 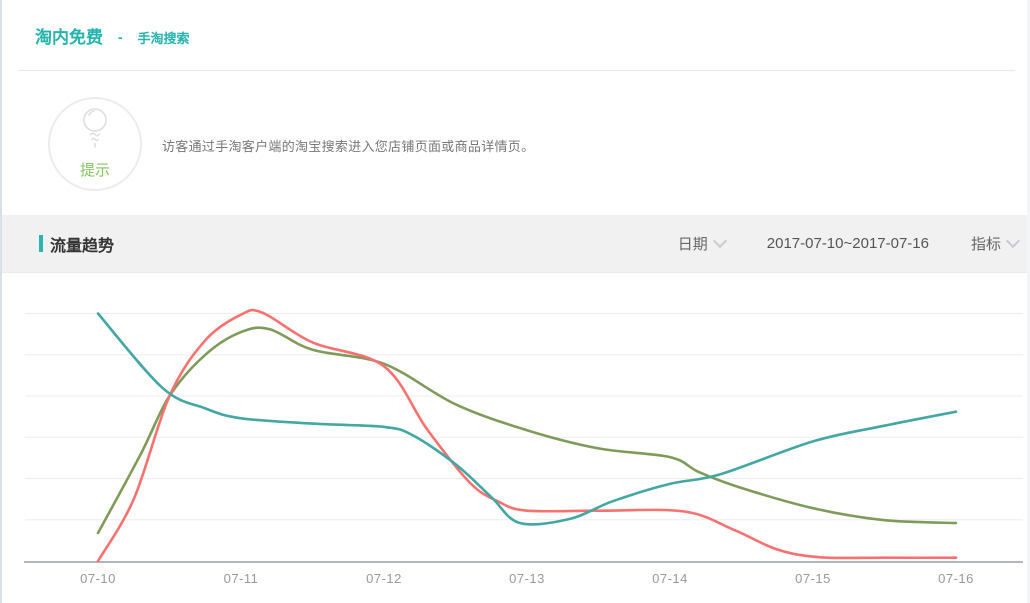 What do you see at coordinates (163, 38) in the screenshot?
I see `page-title-secondary: 手淘搜索` at bounding box center [163, 38].